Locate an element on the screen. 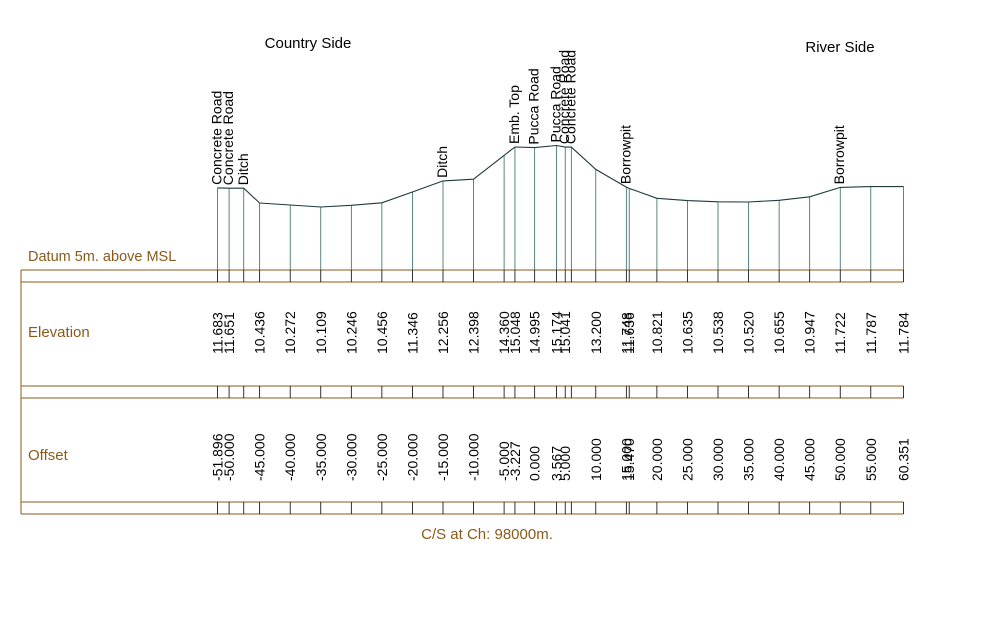 This screenshot has width=991, height=633. offset-value: -10.000 is located at coordinates (474, 457).